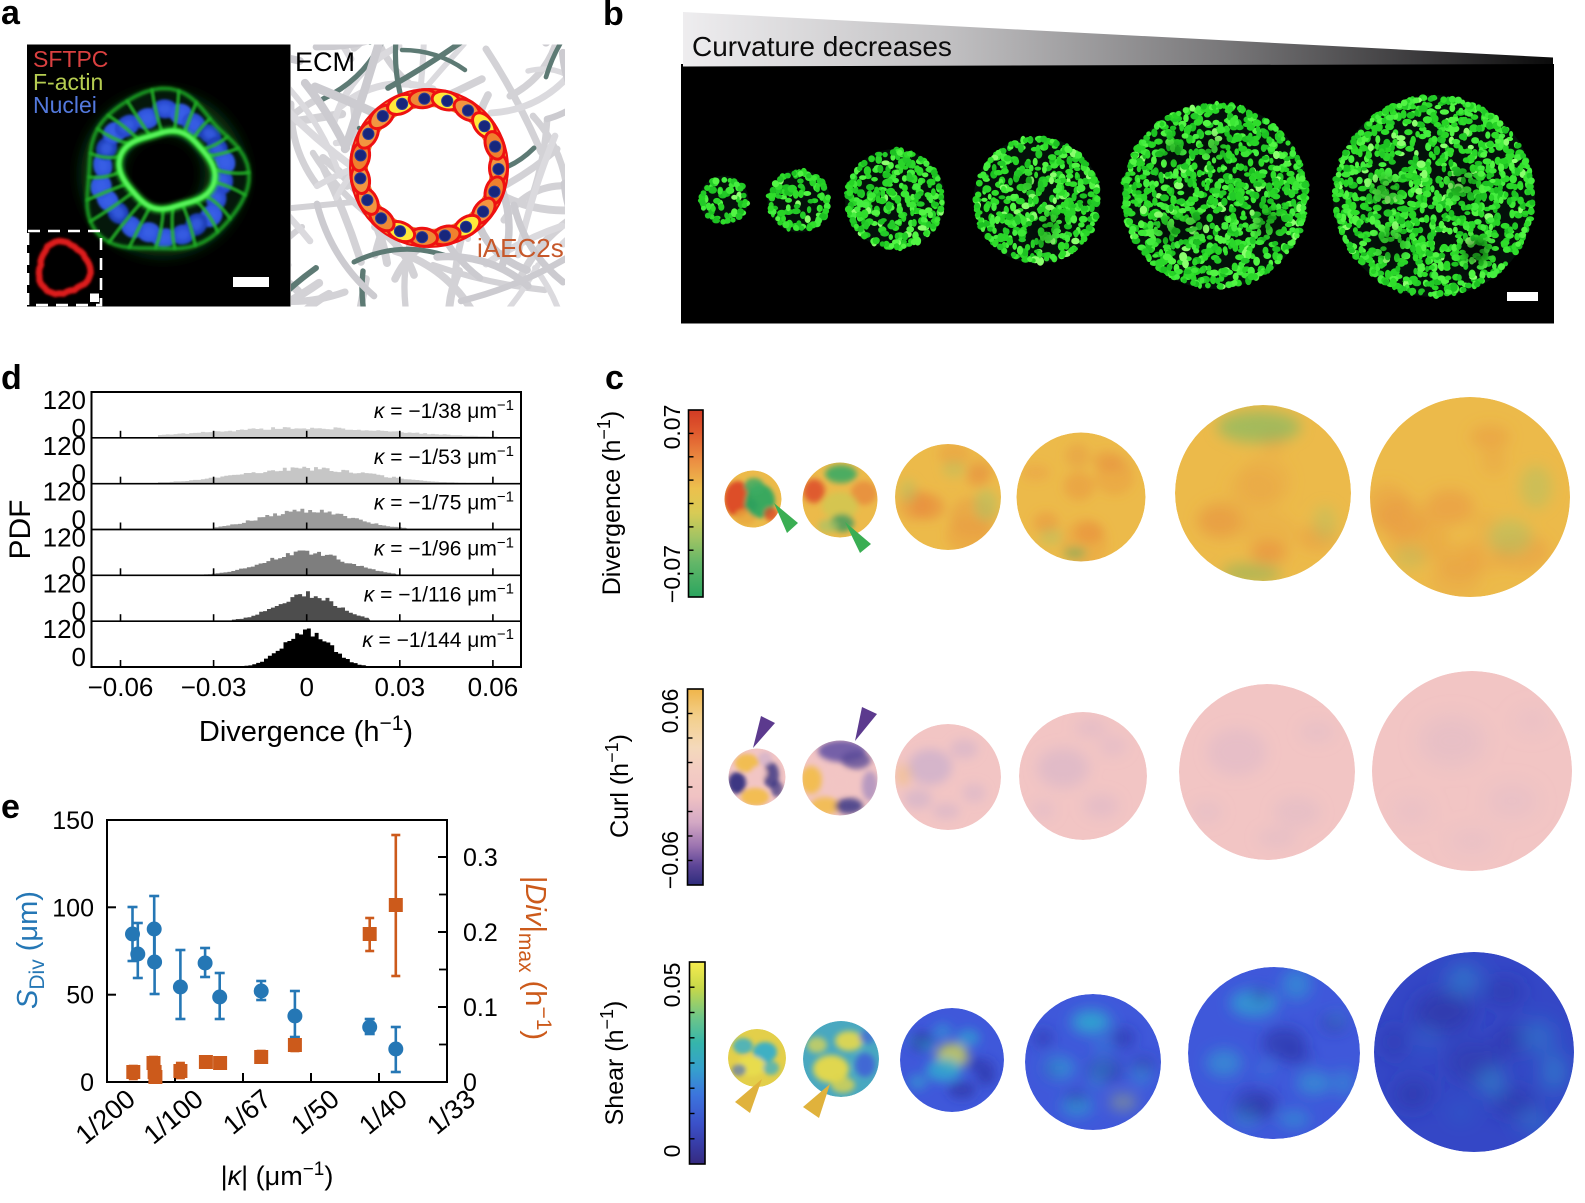  What do you see at coordinates (480, 933) in the screenshot?
I see `svg-text: 0.2` at bounding box center [480, 933].